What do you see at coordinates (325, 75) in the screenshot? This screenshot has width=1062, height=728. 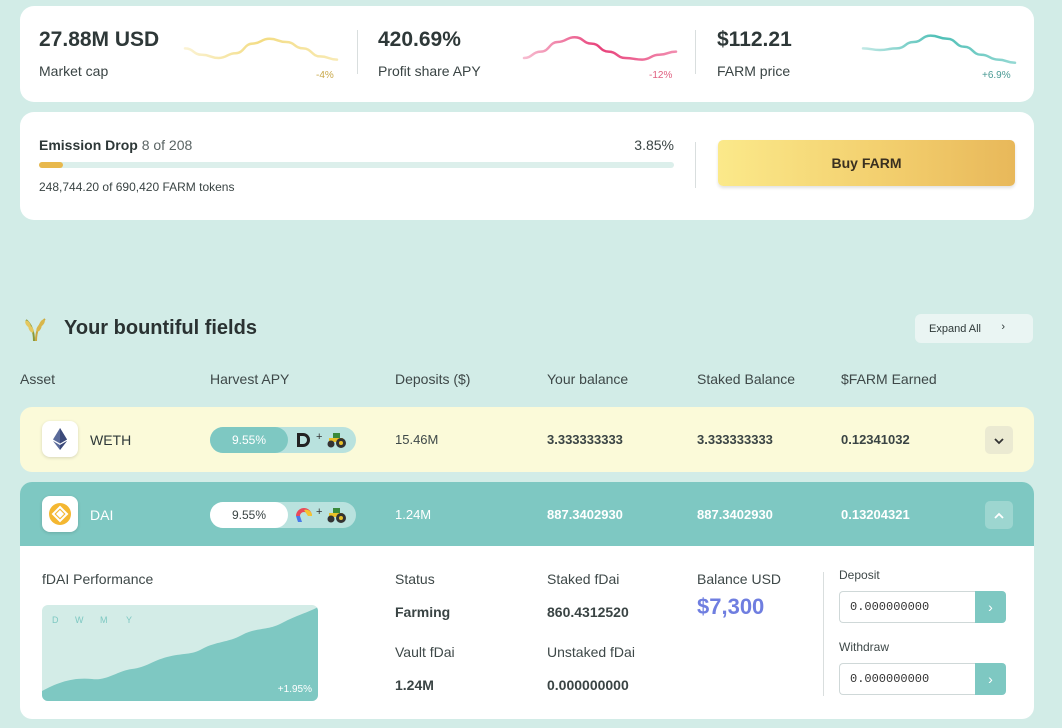 I see `market-cap-change: -4%` at bounding box center [325, 75].